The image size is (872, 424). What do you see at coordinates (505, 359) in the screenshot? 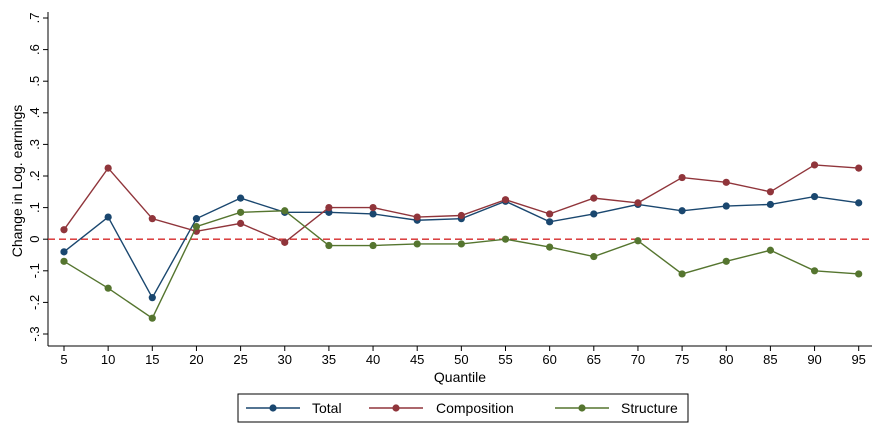
I see `x-tick-label: 55` at bounding box center [505, 359].